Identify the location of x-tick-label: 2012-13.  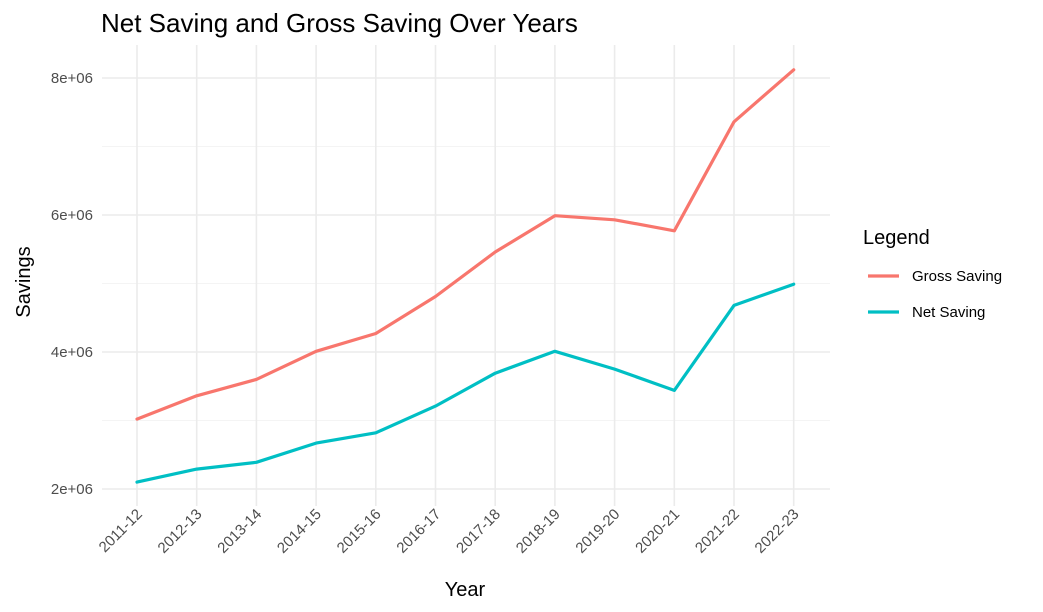
(180, 531).